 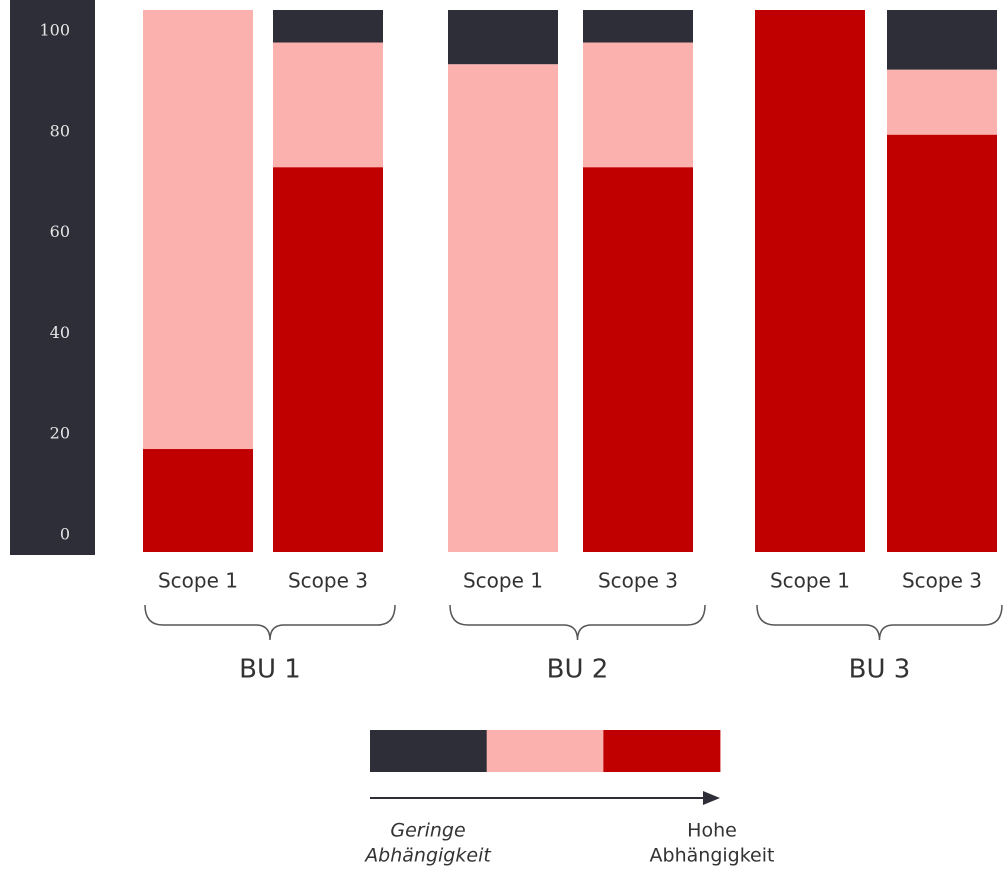 I want to click on y-tick-label: 40, so click(x=60, y=332).